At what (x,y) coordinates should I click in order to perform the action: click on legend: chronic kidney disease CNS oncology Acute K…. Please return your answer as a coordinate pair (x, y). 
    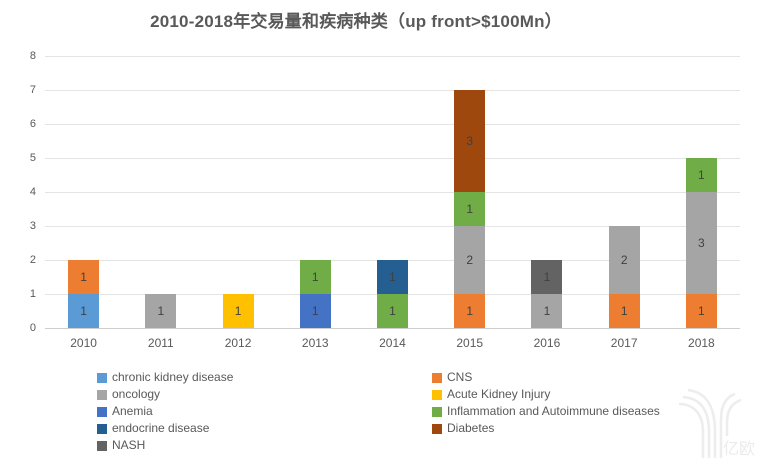
    Looking at the image, I should click on (378, 411).